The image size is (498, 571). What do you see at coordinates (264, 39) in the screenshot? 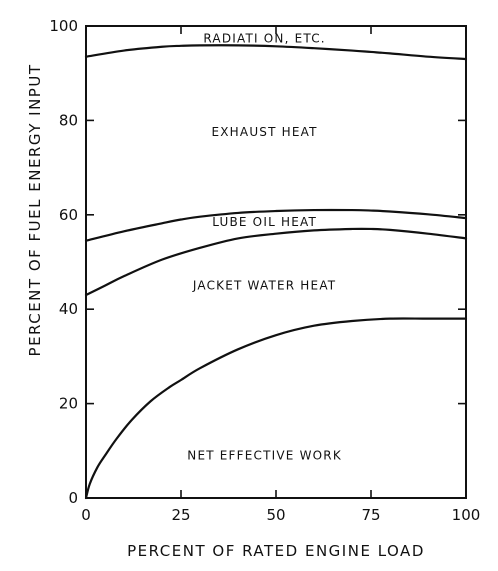
I see `radiation-label: RADIATI ON, ETC.` at bounding box center [264, 39].